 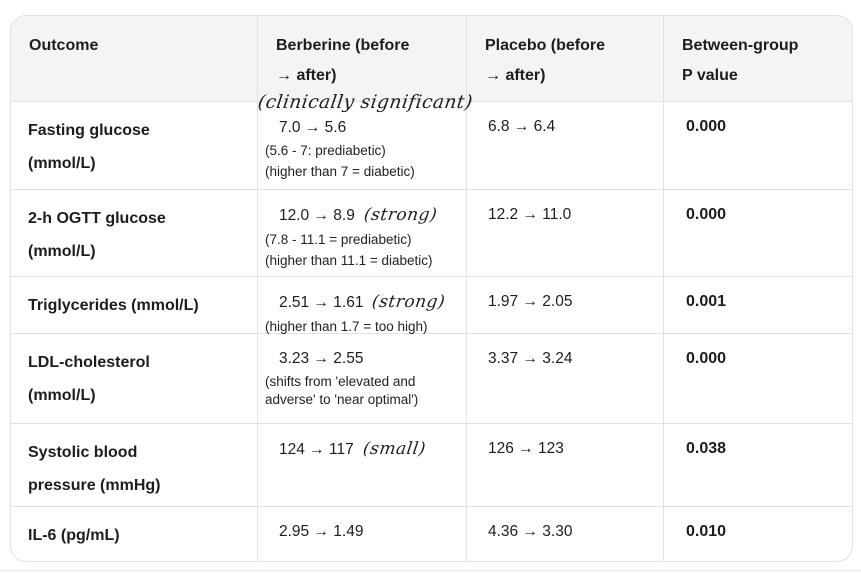 What do you see at coordinates (340, 172) in the screenshot?
I see `berberine-note: (higher than 7 = diabetic)` at bounding box center [340, 172].